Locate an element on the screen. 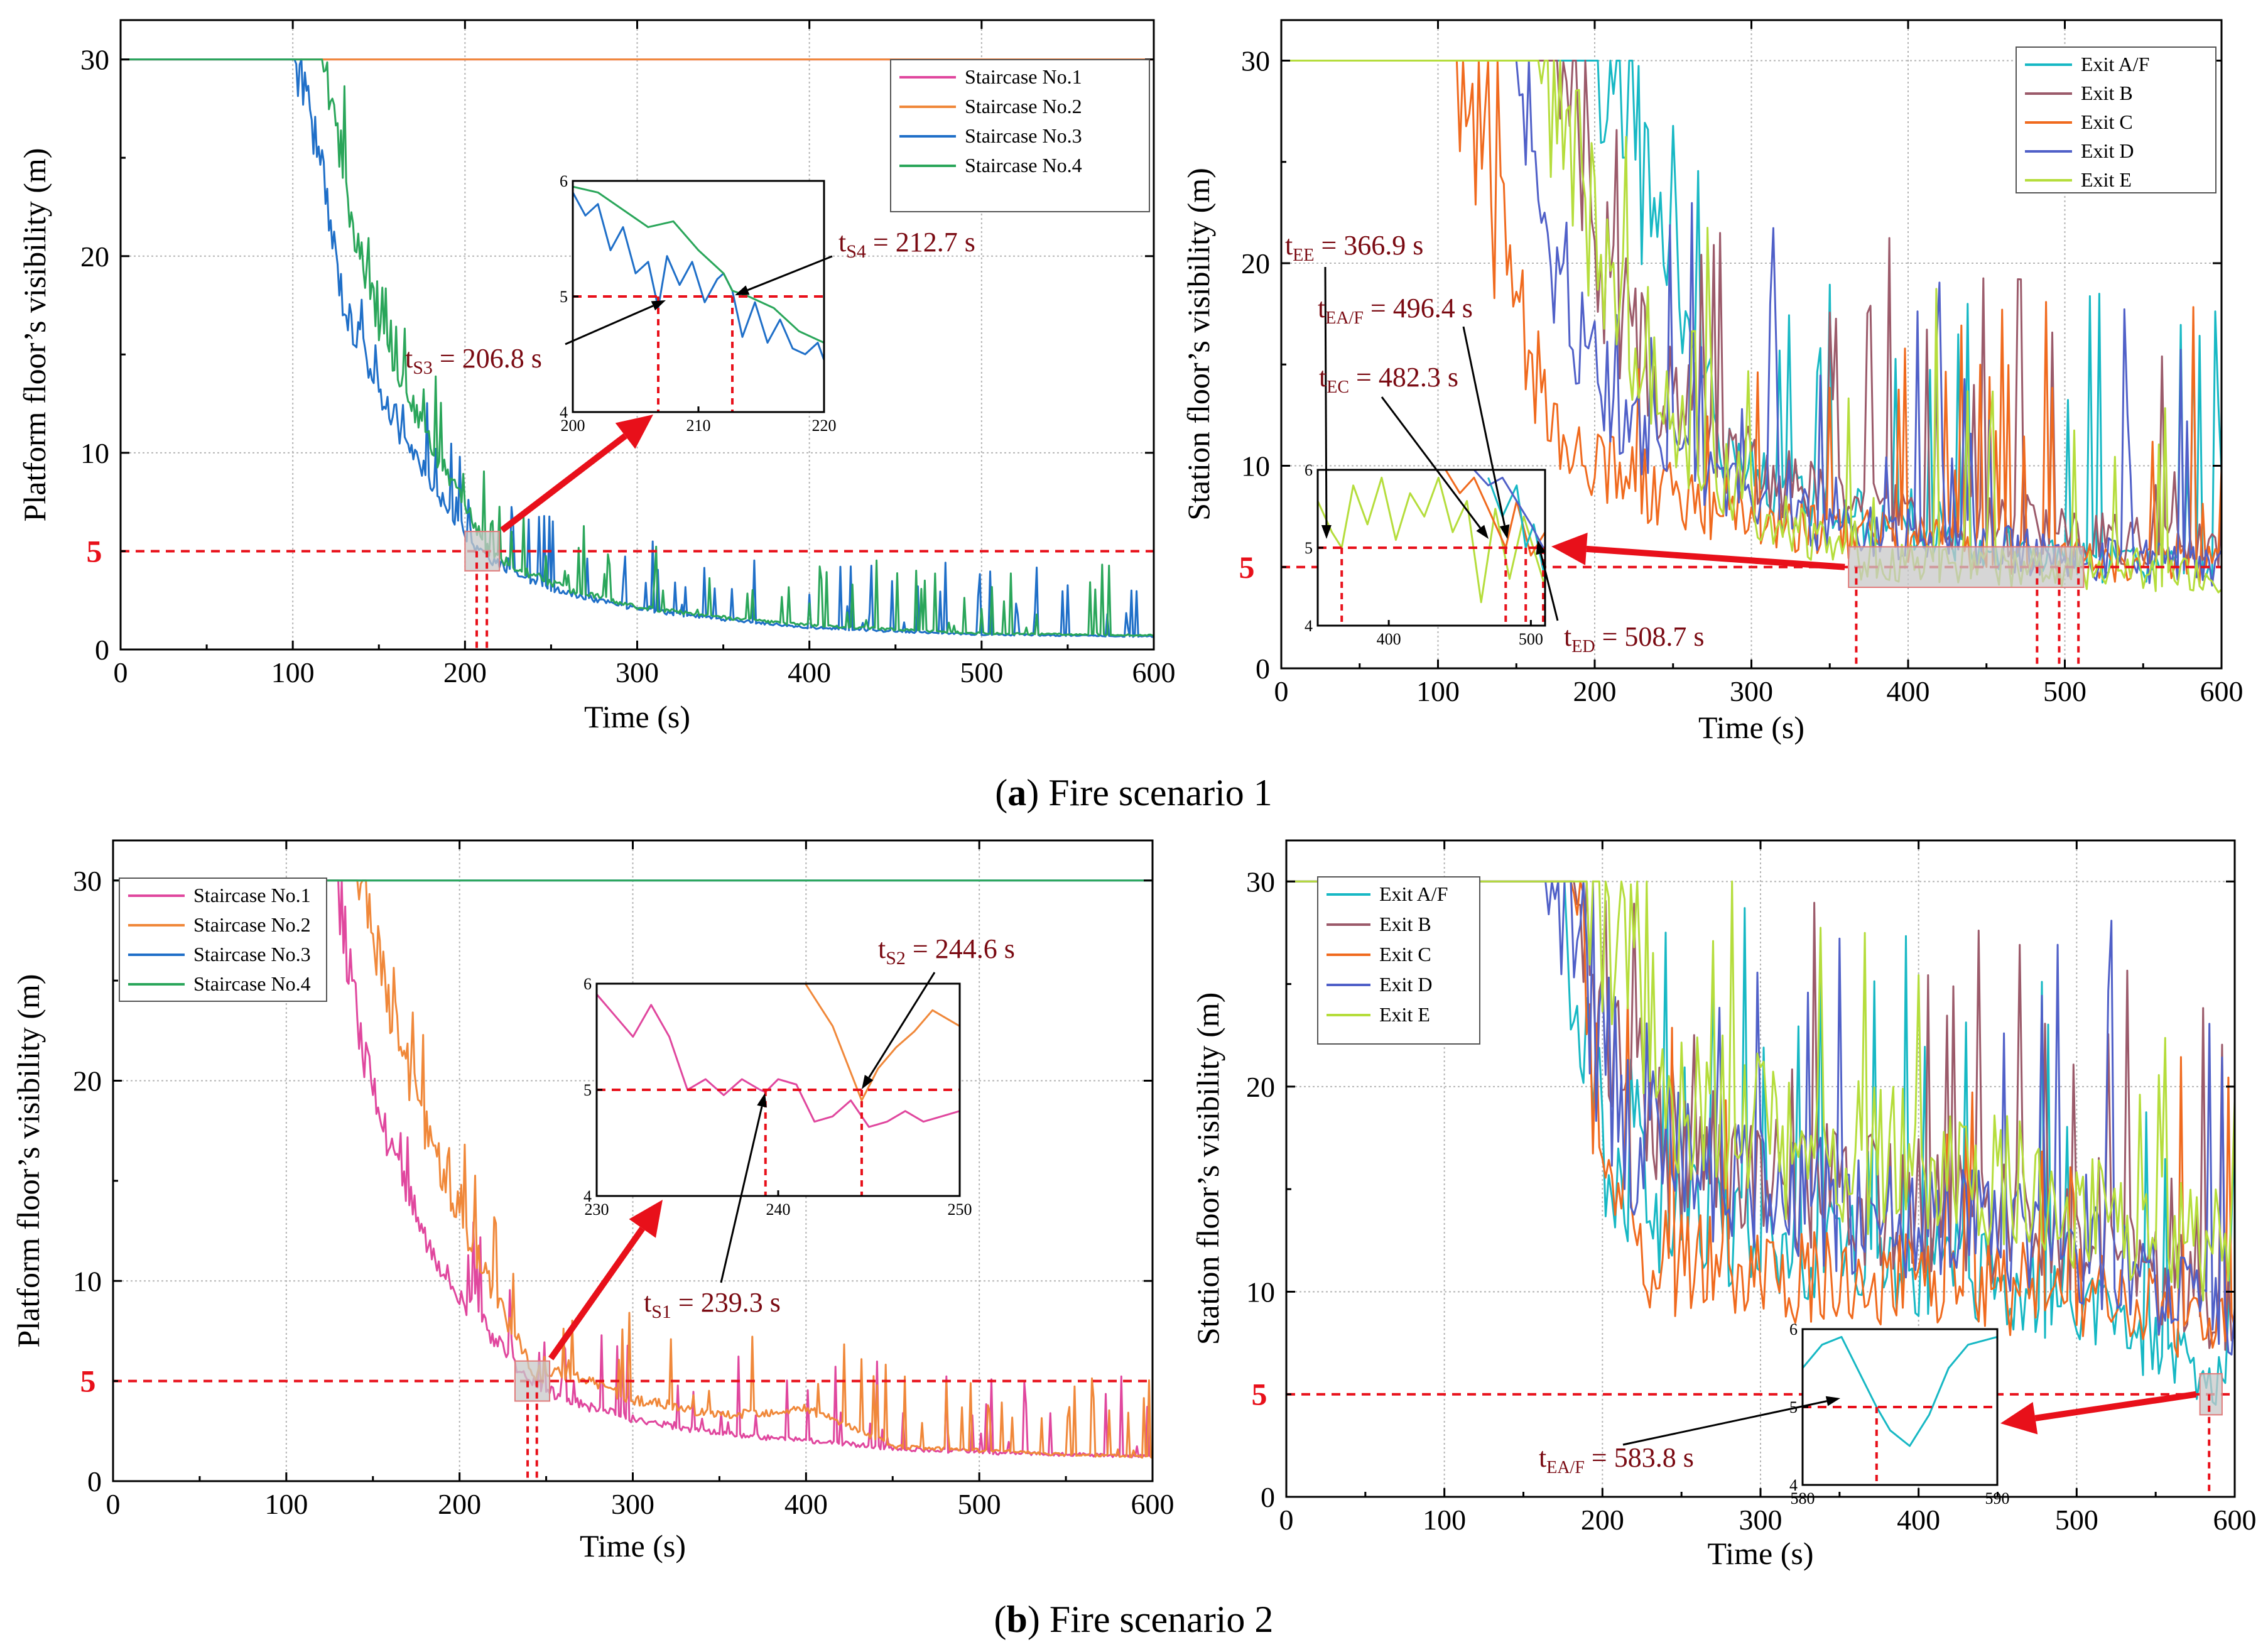 This screenshot has width=2268, height=1652. inset-x-tick-label: 240 is located at coordinates (779, 1209).